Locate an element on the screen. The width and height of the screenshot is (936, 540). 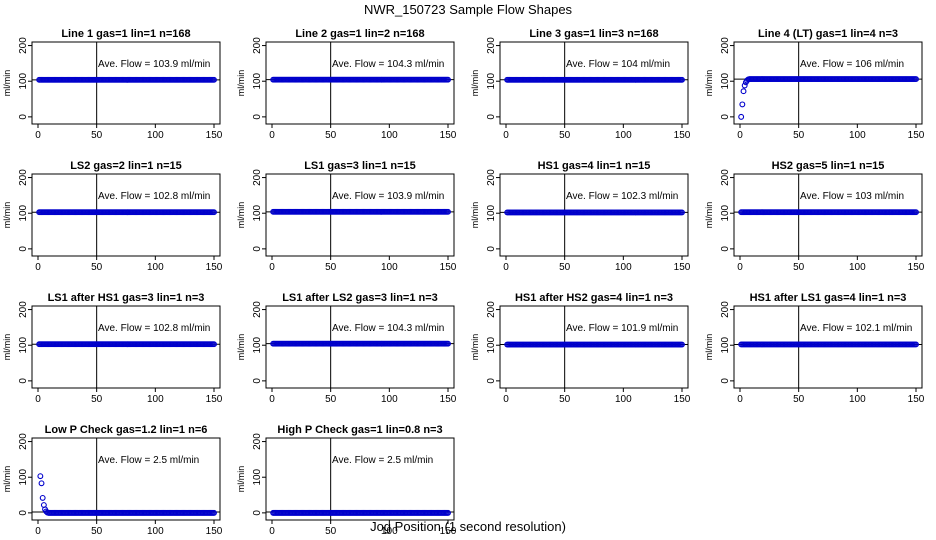
figure-title: NWR_150723 Sample Flow Shapes is located at coordinates (468, 9).